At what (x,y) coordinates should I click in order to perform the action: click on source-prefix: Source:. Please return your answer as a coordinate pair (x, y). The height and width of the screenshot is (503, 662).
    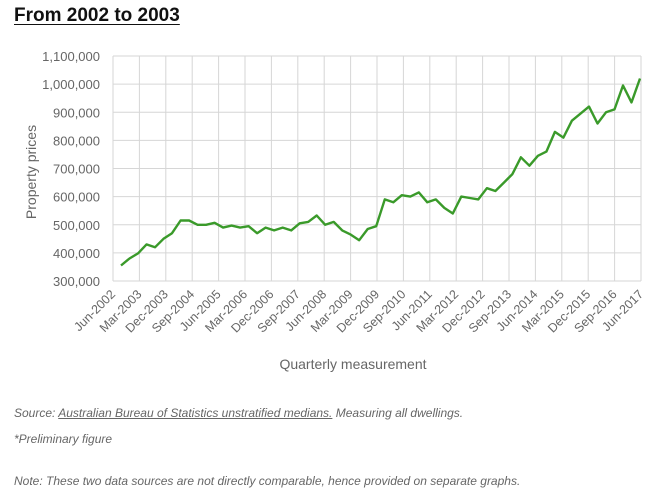
    Looking at the image, I should click on (36, 413).